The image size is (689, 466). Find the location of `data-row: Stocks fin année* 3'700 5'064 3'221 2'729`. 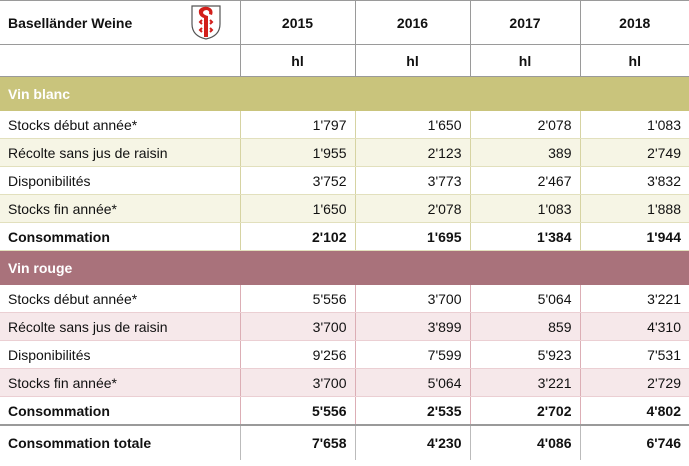

data-row: Stocks fin année* 3'700 5'064 3'221 2'729 is located at coordinates (344, 382).